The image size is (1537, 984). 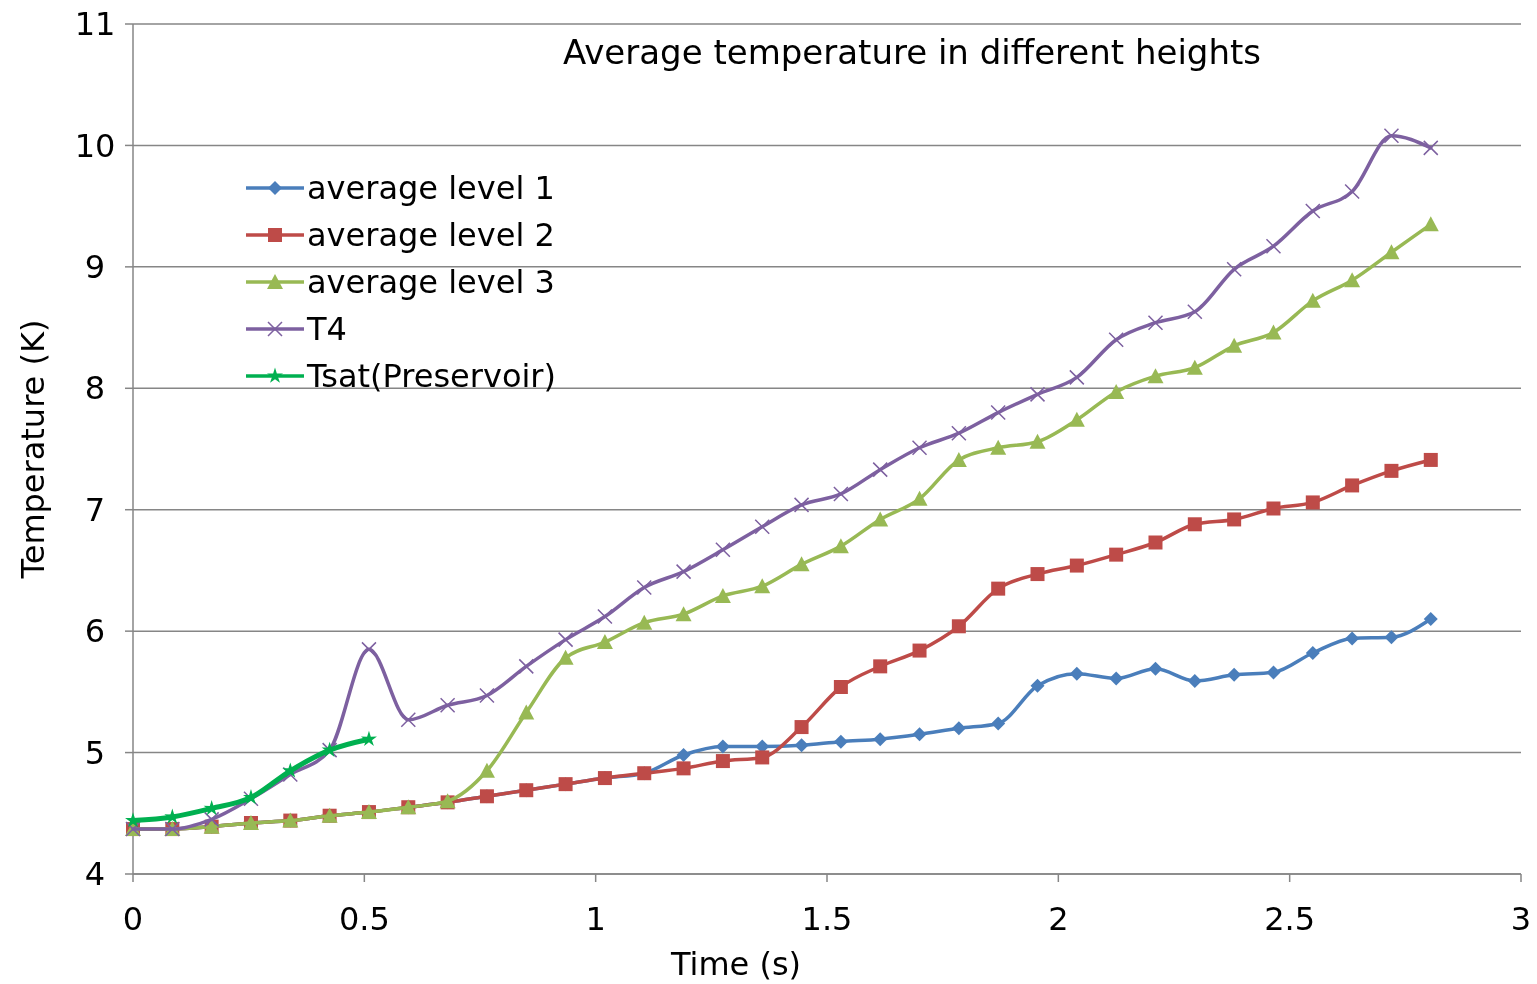 What do you see at coordinates (431, 235) in the screenshot?
I see `legend-label: average level 2` at bounding box center [431, 235].